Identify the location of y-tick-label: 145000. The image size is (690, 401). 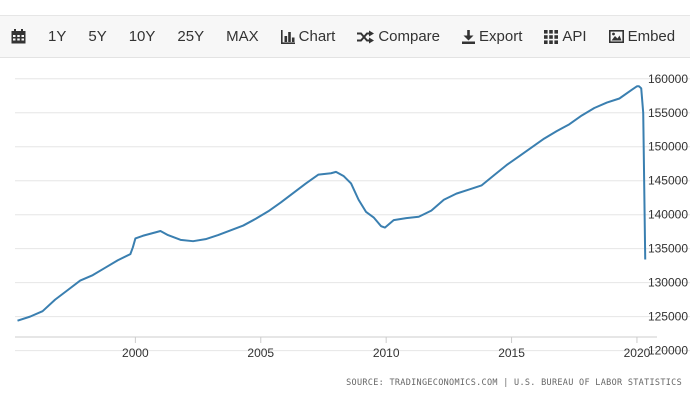
(668, 181).